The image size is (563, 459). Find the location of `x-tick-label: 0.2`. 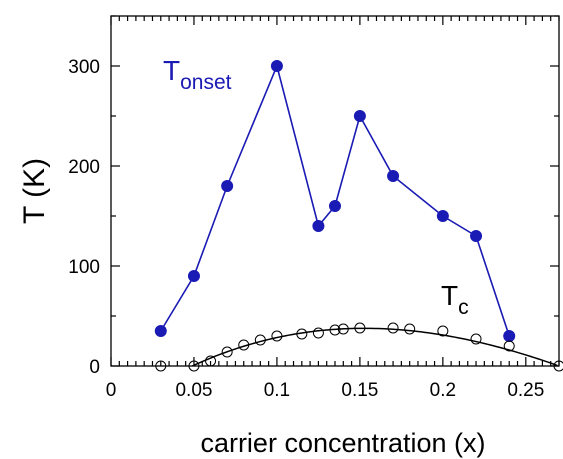

x-tick-label: 0.2 is located at coordinates (443, 390).